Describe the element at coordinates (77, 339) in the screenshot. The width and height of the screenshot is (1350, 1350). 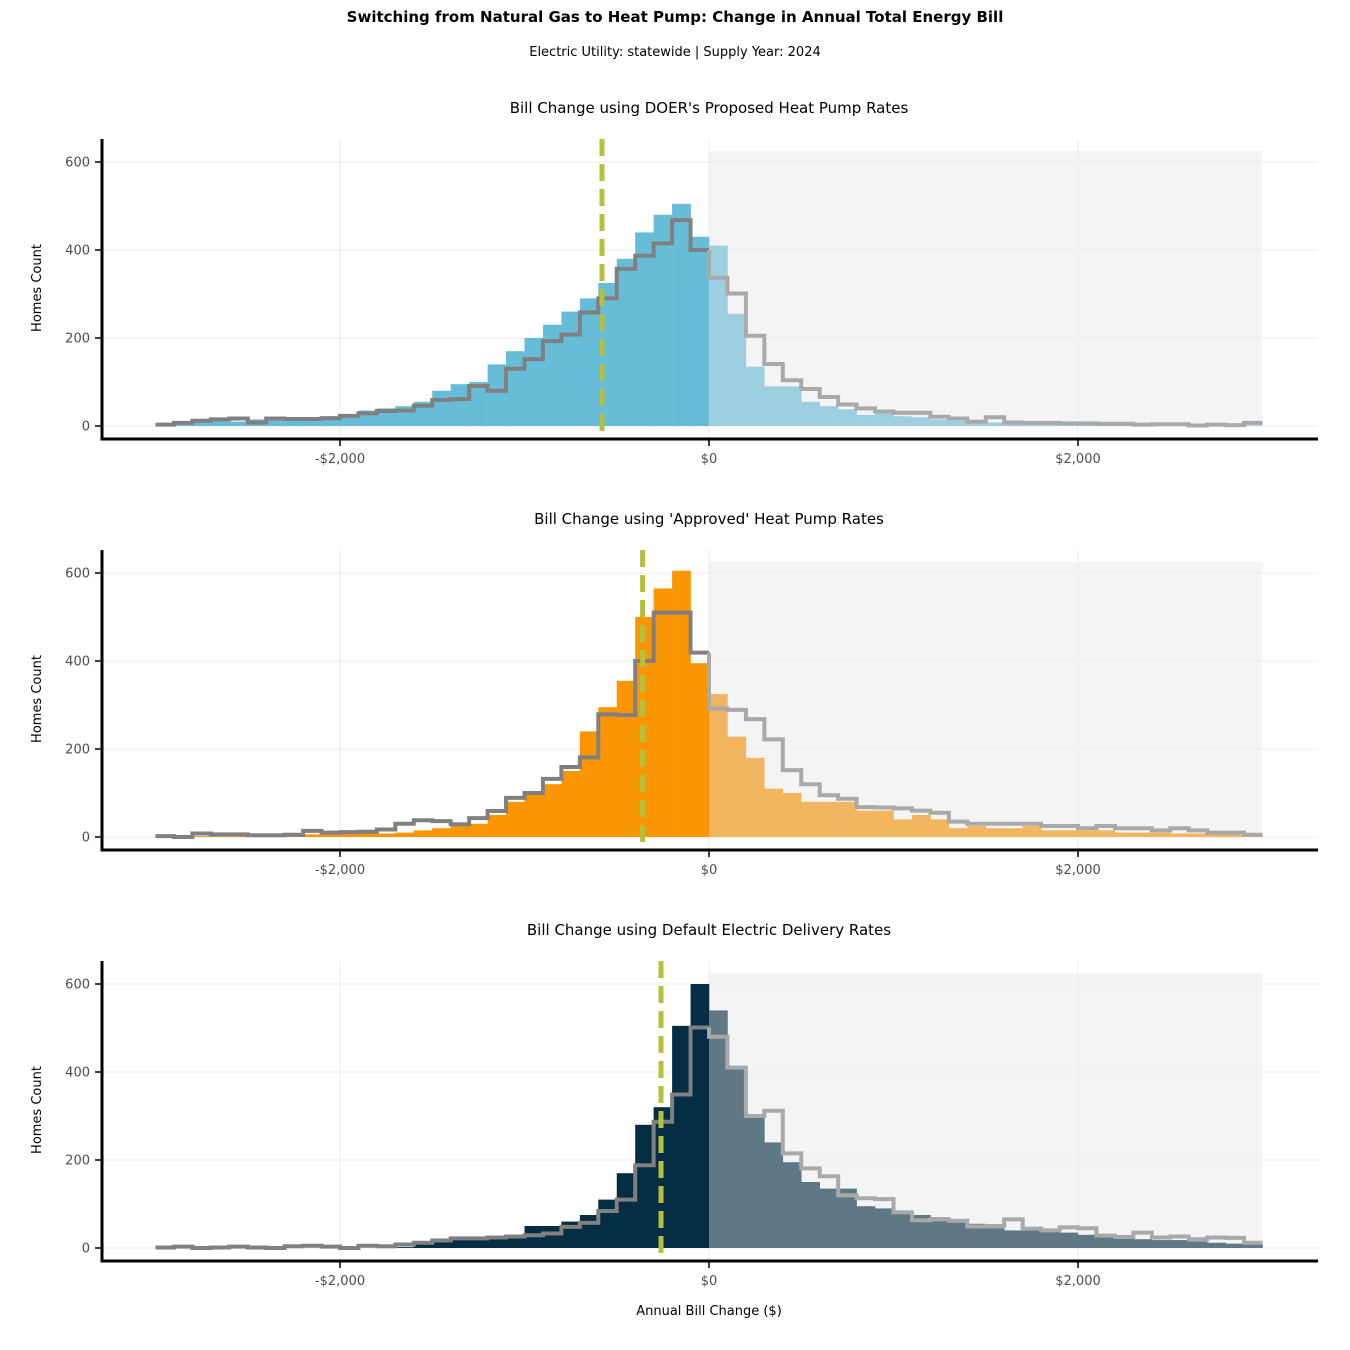
I see `y-tick-label: 200` at that location.